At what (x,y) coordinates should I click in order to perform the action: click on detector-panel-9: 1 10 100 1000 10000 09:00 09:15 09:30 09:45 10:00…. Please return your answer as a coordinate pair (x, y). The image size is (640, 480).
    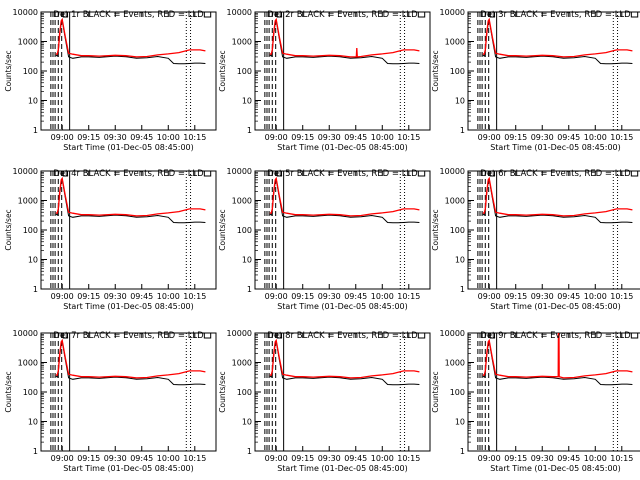
    Looking at the image, I should click on (535, 401).